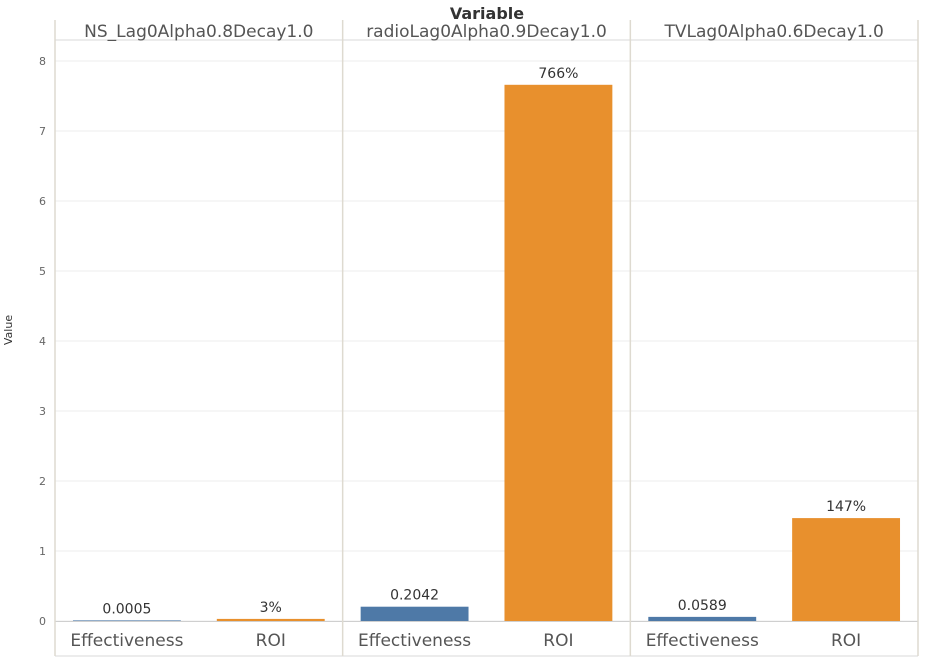 This screenshot has height=660, width=931. I want to click on y-tick-label: 5, so click(42, 271).